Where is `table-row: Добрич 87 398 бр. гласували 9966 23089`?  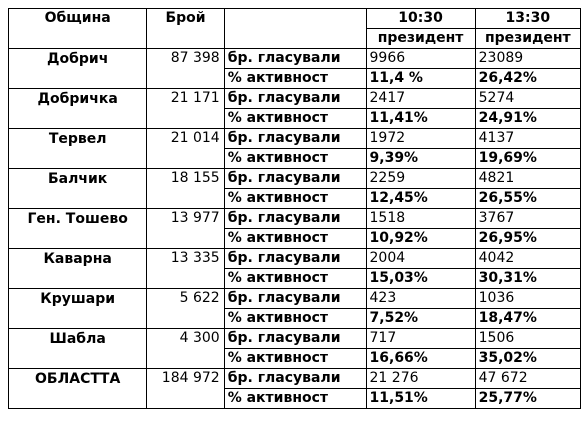 table-row: Добрич 87 398 бр. гласували 9966 23089 is located at coordinates (294, 68).